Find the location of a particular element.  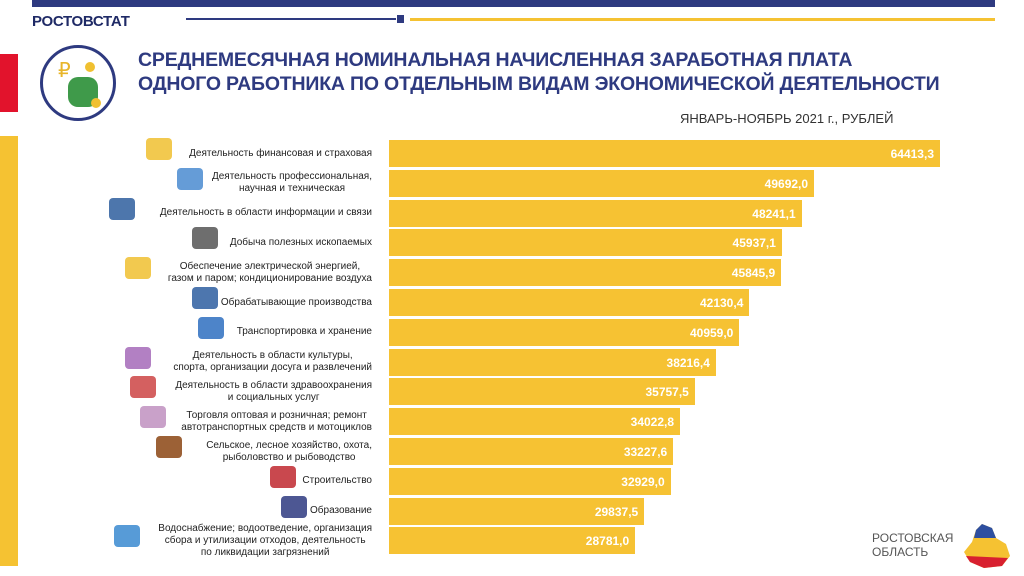

region-map-icon is located at coordinates (987, 548).